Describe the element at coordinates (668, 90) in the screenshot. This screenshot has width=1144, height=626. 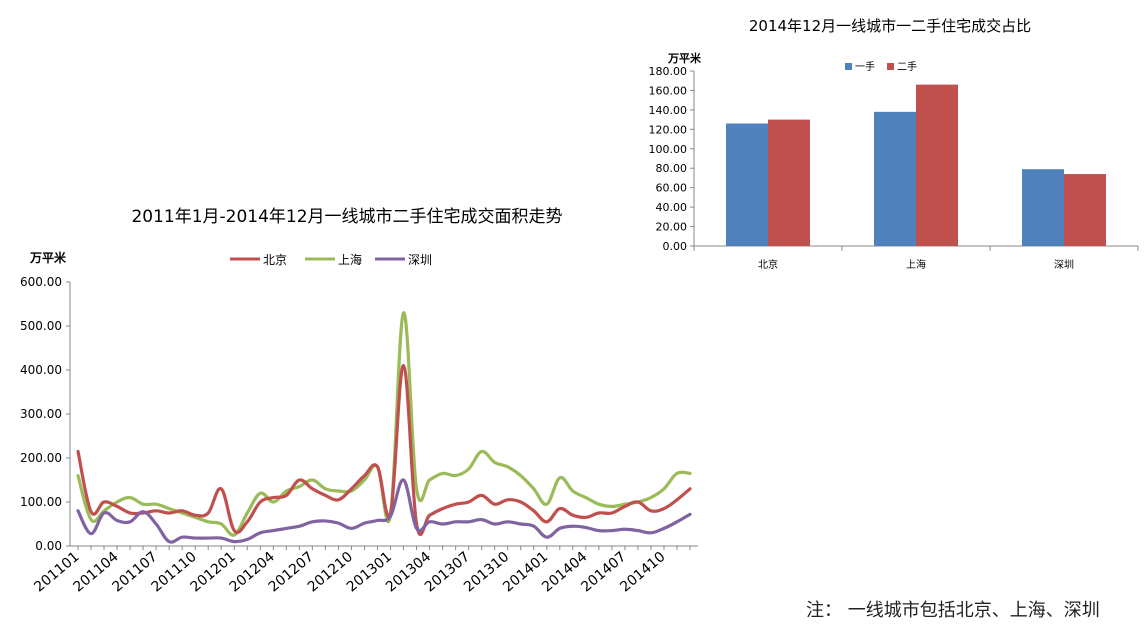
I see `bar-chart-y-tick-label: 160.00` at that location.